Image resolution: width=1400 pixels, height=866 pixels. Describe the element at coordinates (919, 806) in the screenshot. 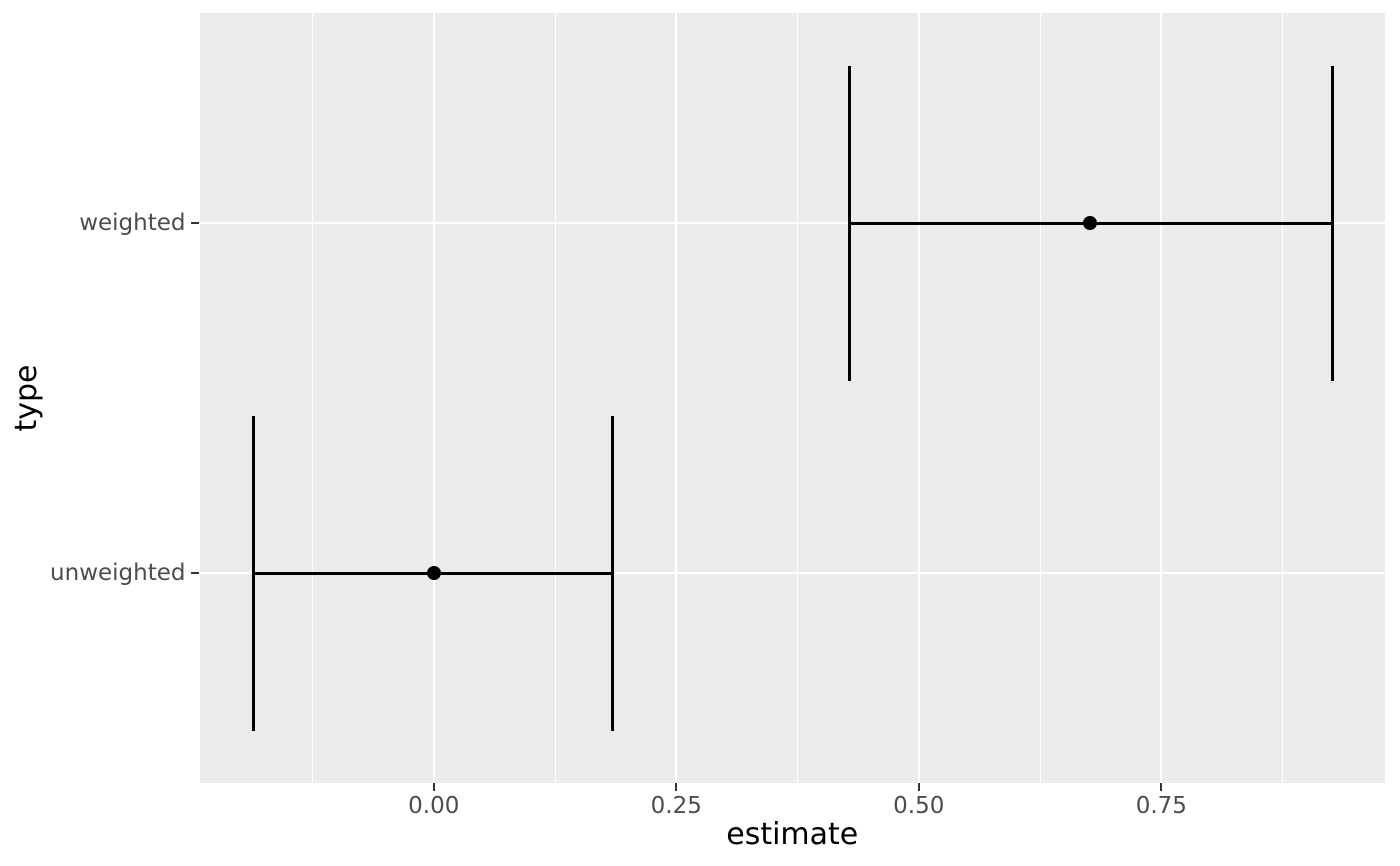

I see `x-tick-label: 0.50` at that location.